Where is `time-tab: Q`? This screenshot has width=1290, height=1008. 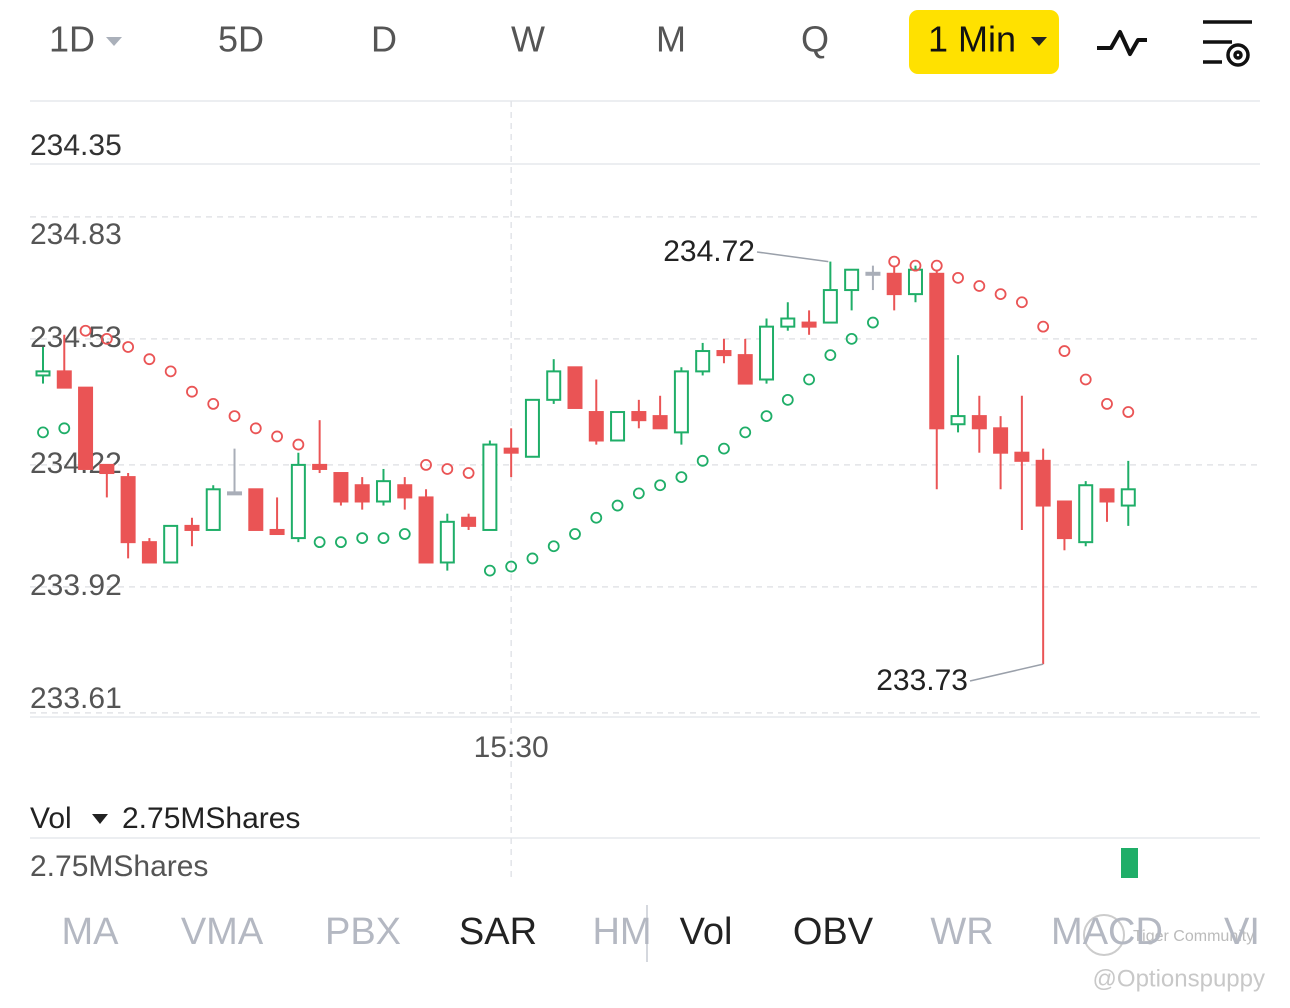
time-tab: Q is located at coordinates (815, 39).